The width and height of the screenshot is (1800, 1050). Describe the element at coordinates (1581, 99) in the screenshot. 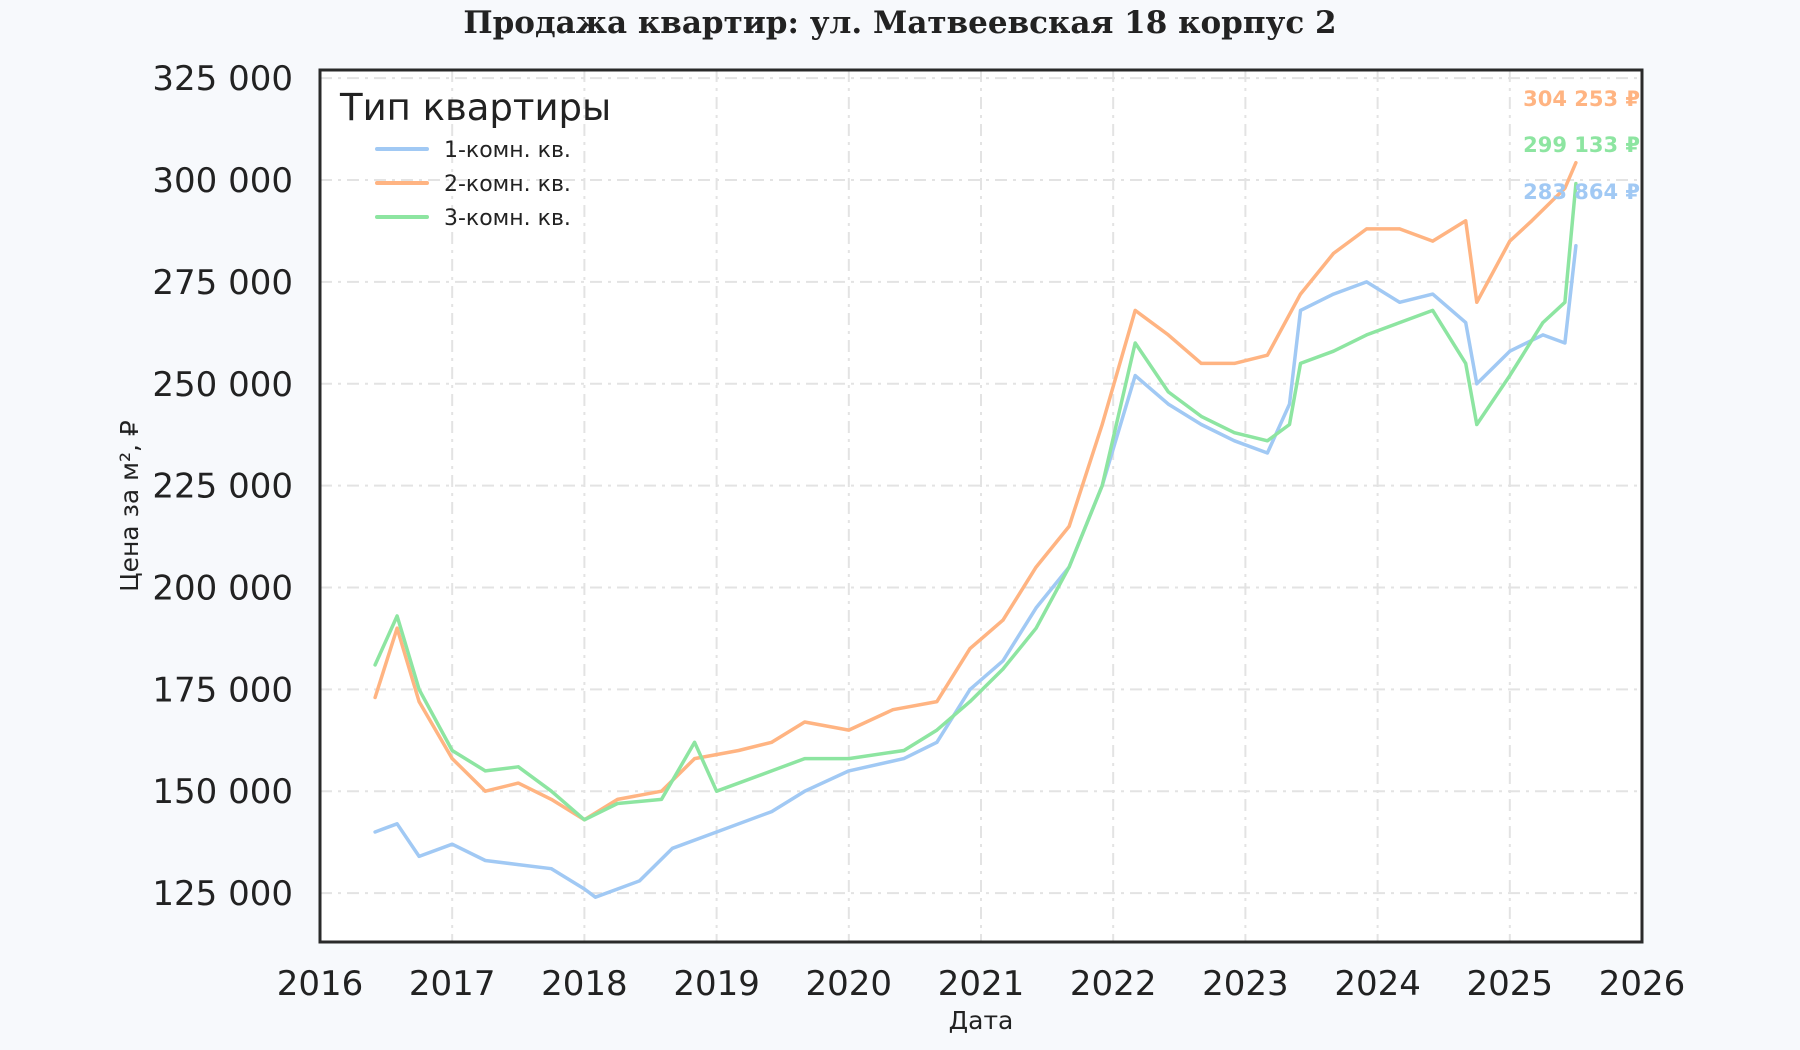

I see `end-value-label-2: 304 253 ₽` at that location.